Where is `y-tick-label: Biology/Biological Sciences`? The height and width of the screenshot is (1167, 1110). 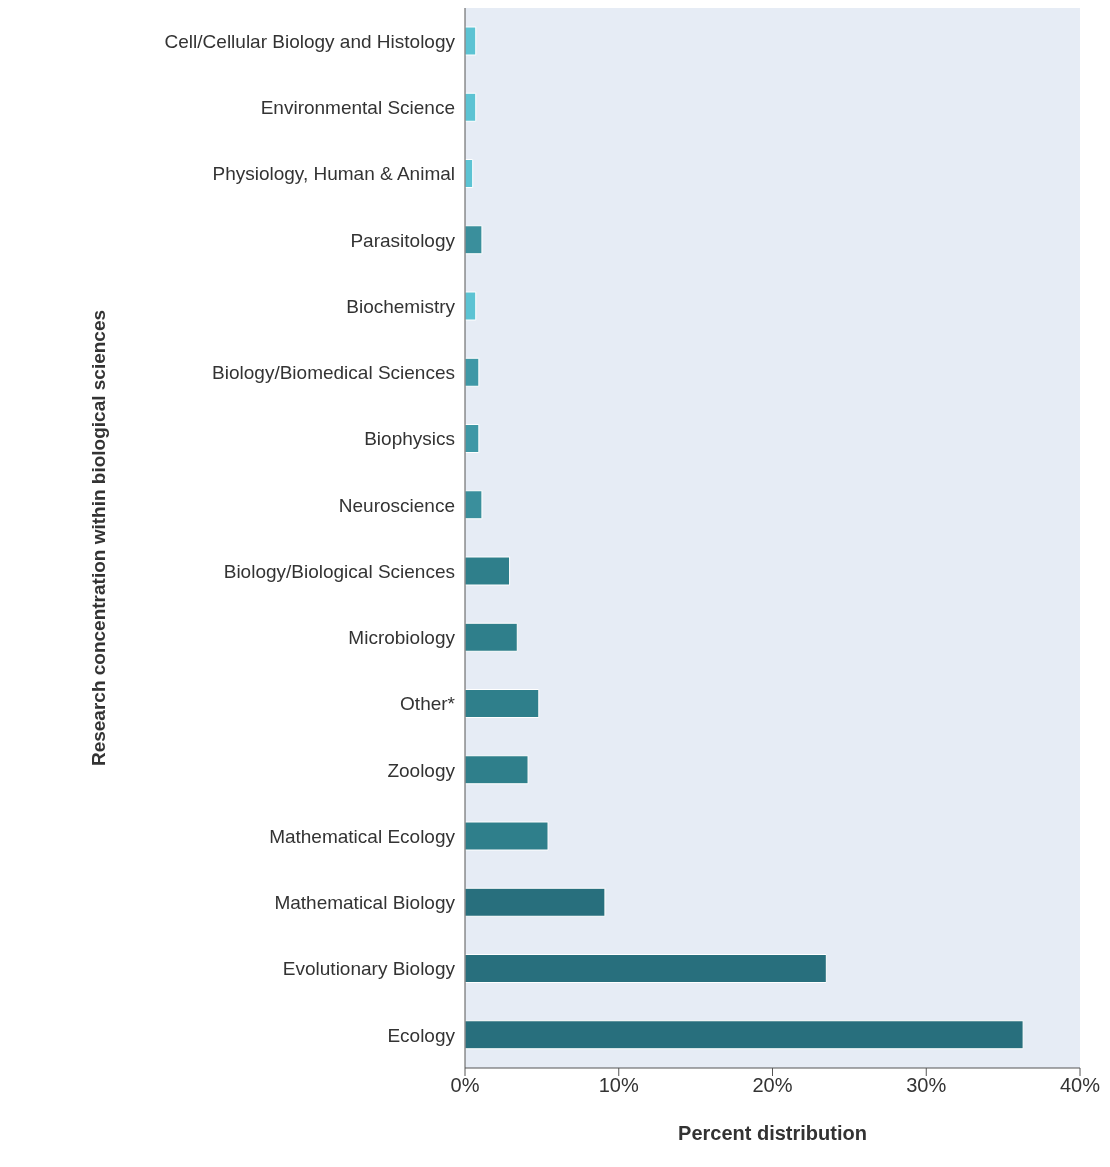 y-tick-label: Biology/Biological Sciences is located at coordinates (339, 571).